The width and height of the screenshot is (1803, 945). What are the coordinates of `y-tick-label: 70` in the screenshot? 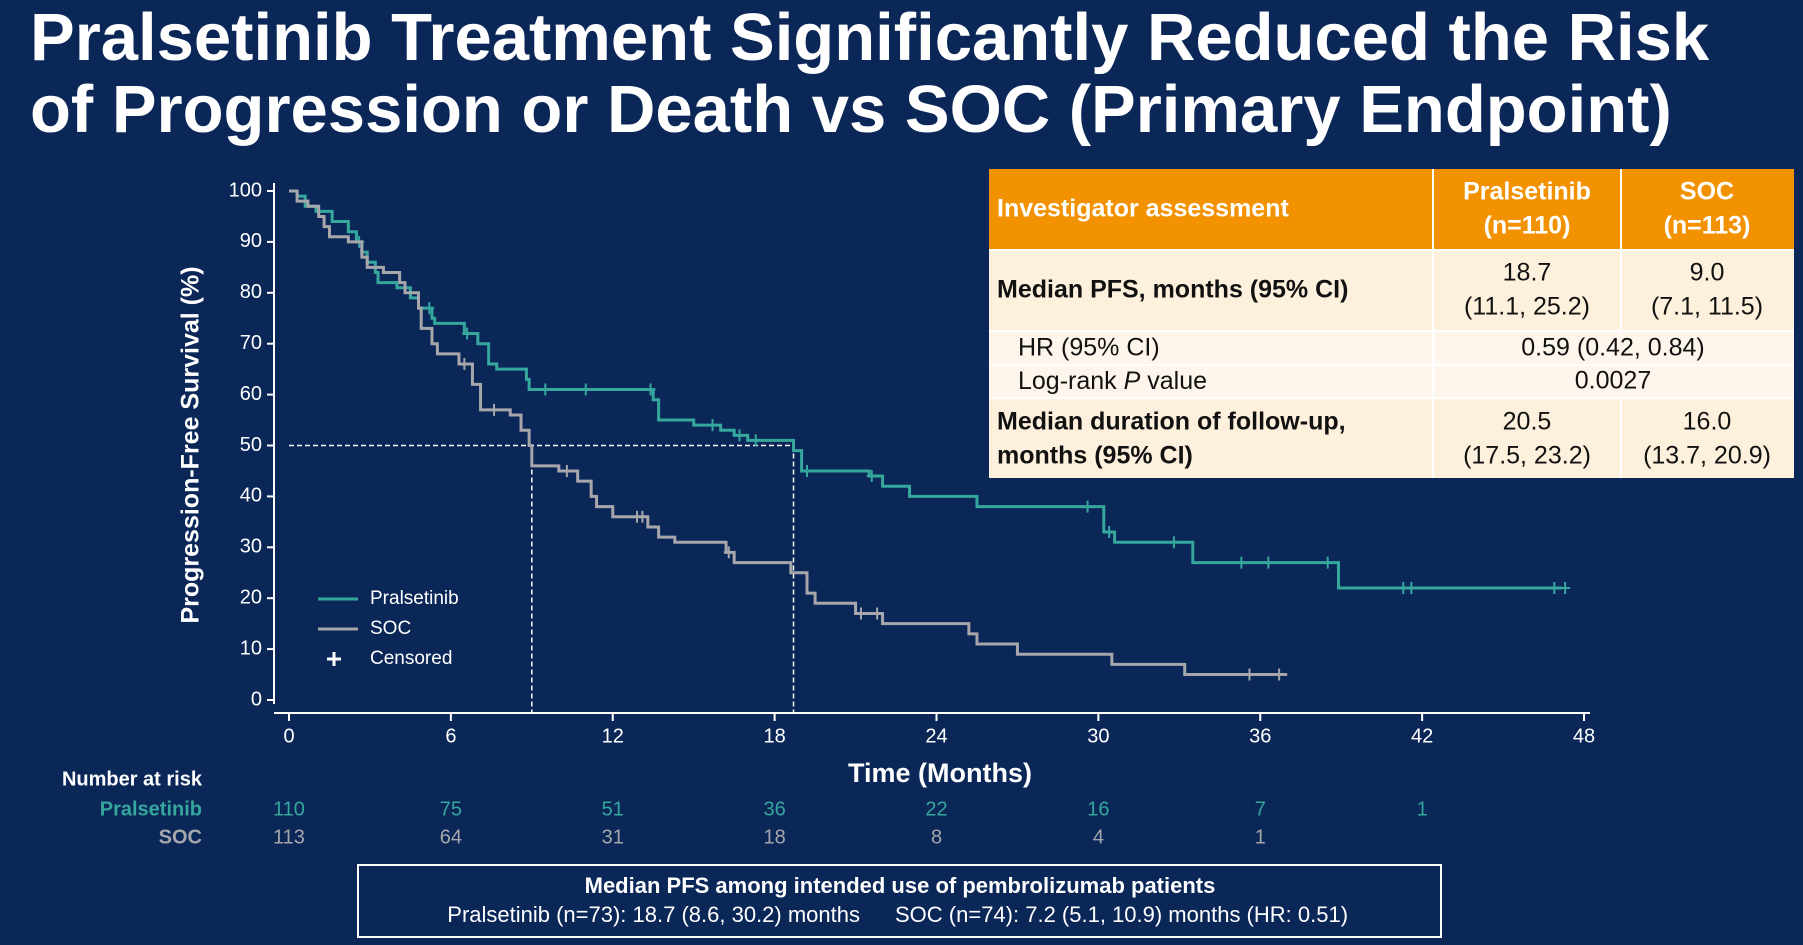 It's located at (251, 343).